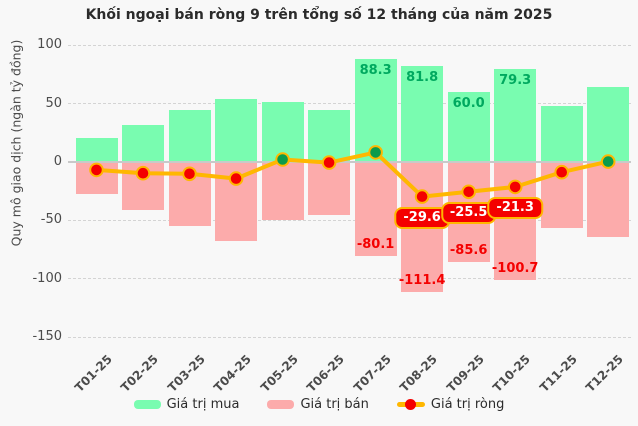  Describe the element at coordinates (515, 207) in the screenshot. I see `net-value-badge: -21.3` at that location.